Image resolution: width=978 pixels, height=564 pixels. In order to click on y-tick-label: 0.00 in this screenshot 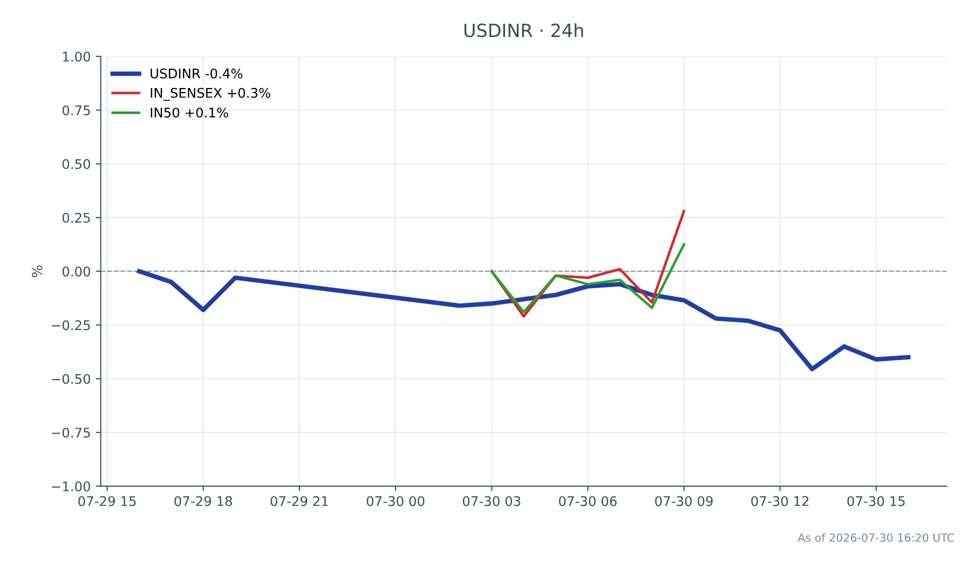, I will do `click(76, 271)`.